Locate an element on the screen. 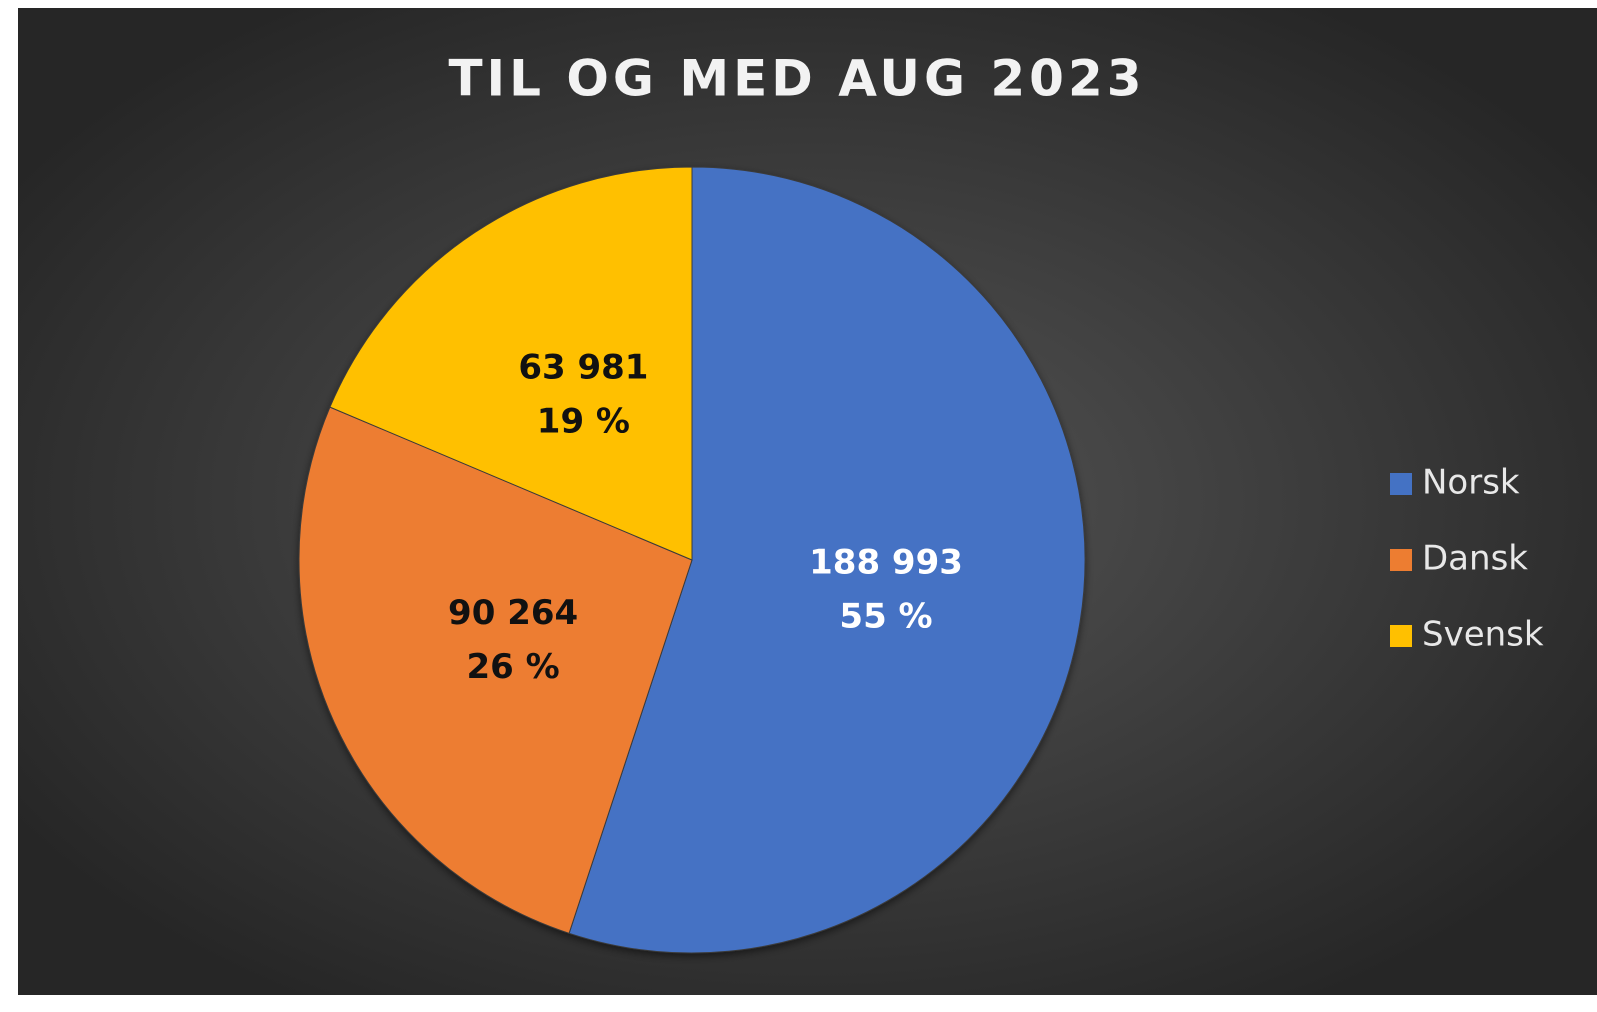  data-label: 63 981 is located at coordinates (583, 368).